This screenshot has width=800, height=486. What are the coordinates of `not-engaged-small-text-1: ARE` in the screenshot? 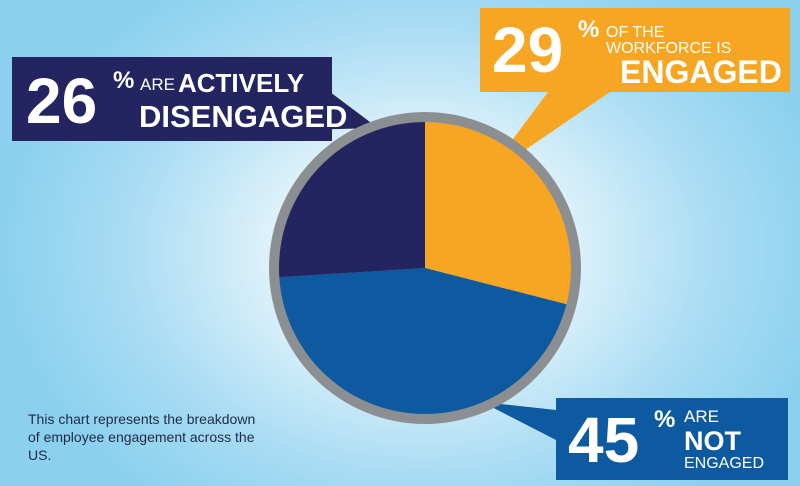 It's located at (701, 416).